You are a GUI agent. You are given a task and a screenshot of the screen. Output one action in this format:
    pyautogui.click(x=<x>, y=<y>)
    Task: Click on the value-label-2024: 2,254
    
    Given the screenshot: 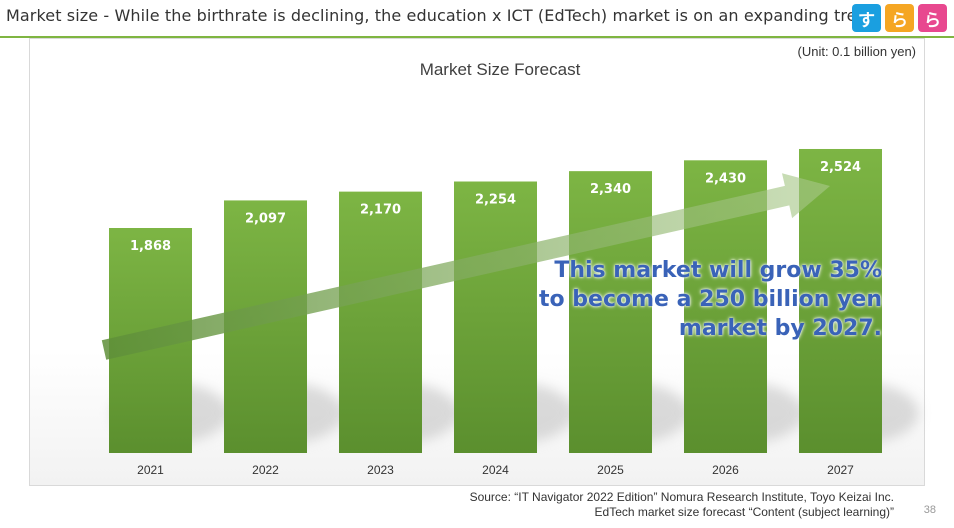 What is the action you would take?
    pyautogui.click(x=495, y=200)
    